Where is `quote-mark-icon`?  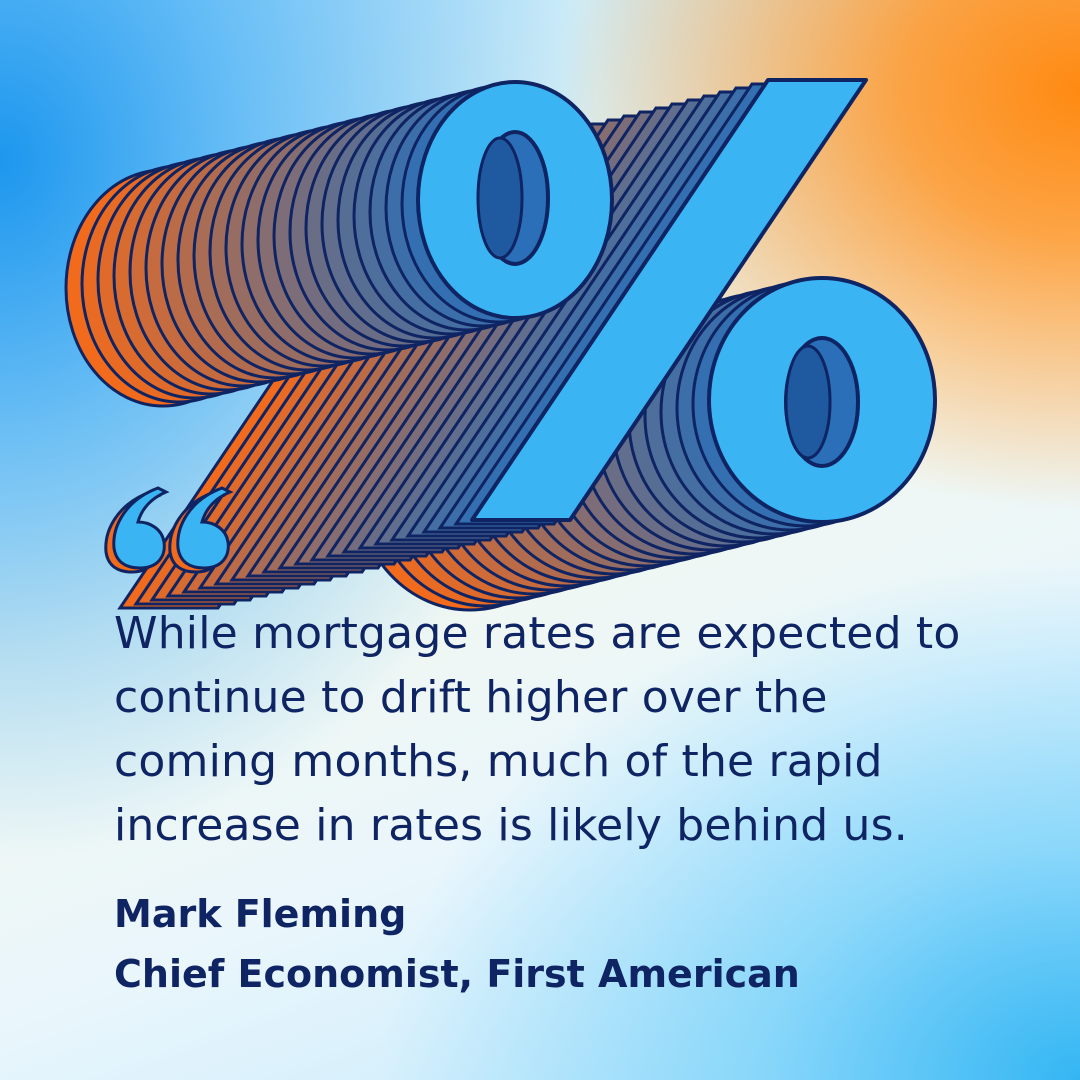
quote-mark-icon is located at coordinates (169, 530).